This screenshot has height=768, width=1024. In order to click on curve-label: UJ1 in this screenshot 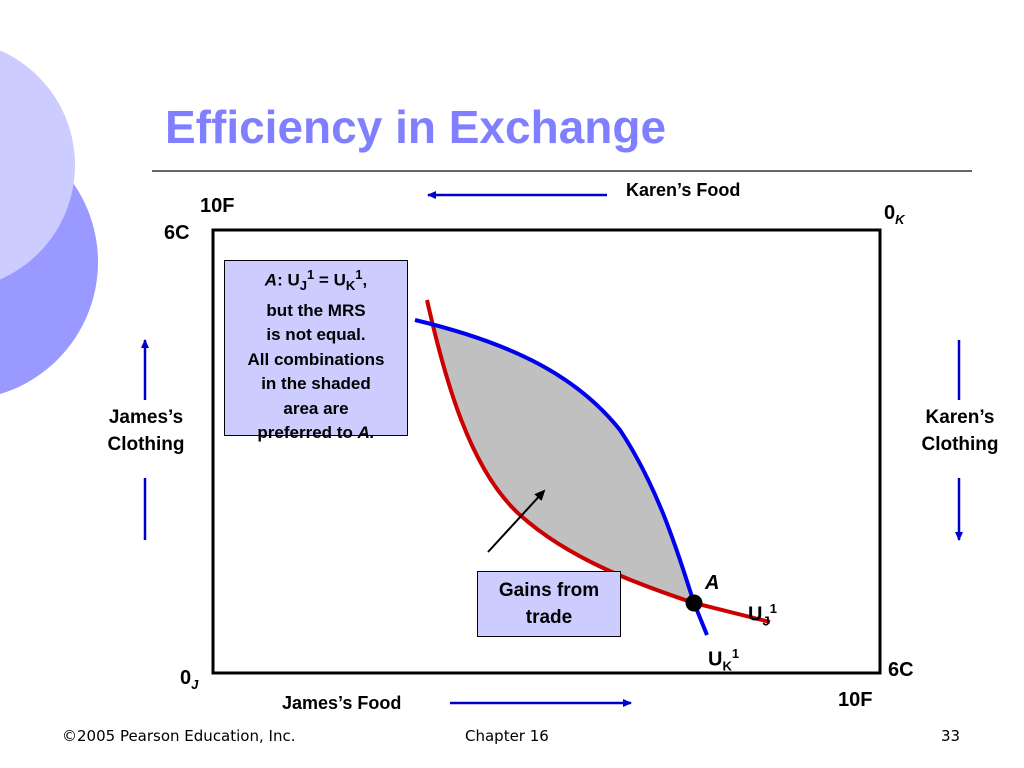, I will do `click(762, 615)`.